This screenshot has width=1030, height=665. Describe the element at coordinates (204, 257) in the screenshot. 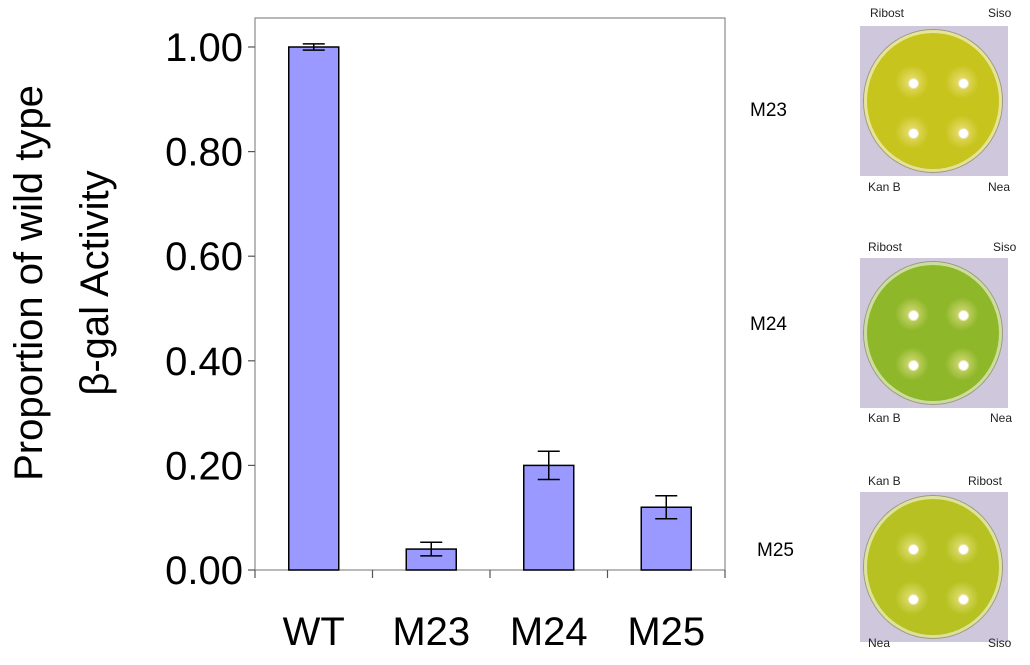

I see `y-tick-label: 0.60` at that location.